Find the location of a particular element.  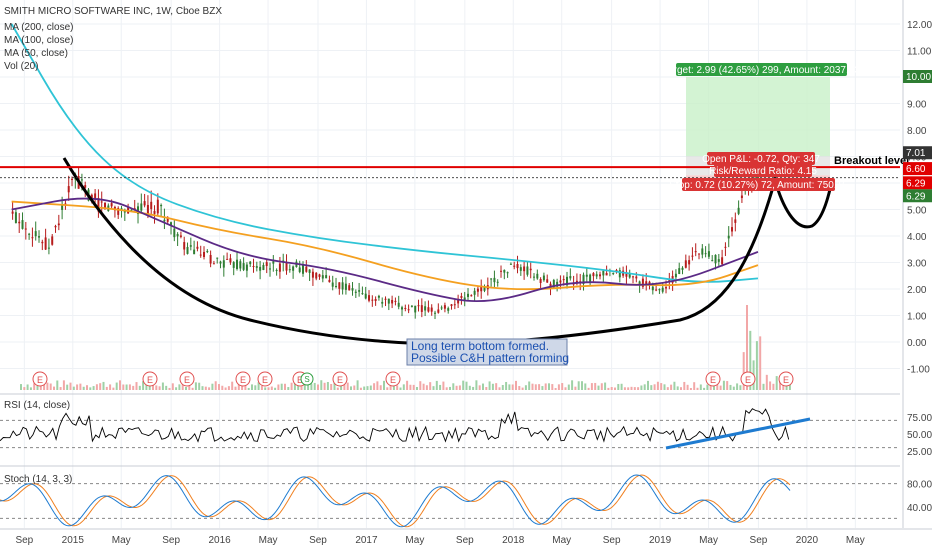

rsi-label: RSI (14, close) is located at coordinates (37, 405).